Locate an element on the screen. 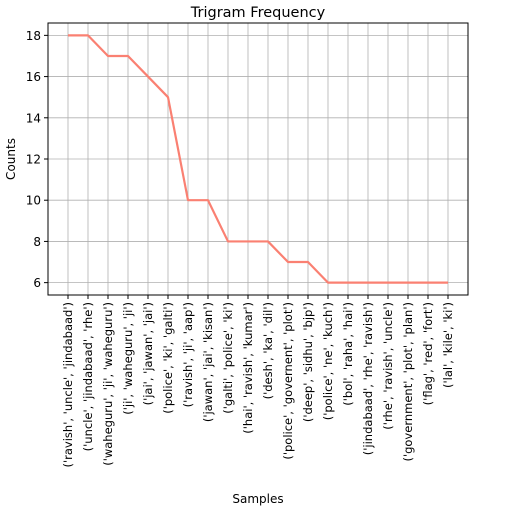 The height and width of the screenshot is (515, 514). y-tick-label: 14 is located at coordinates (33, 118).